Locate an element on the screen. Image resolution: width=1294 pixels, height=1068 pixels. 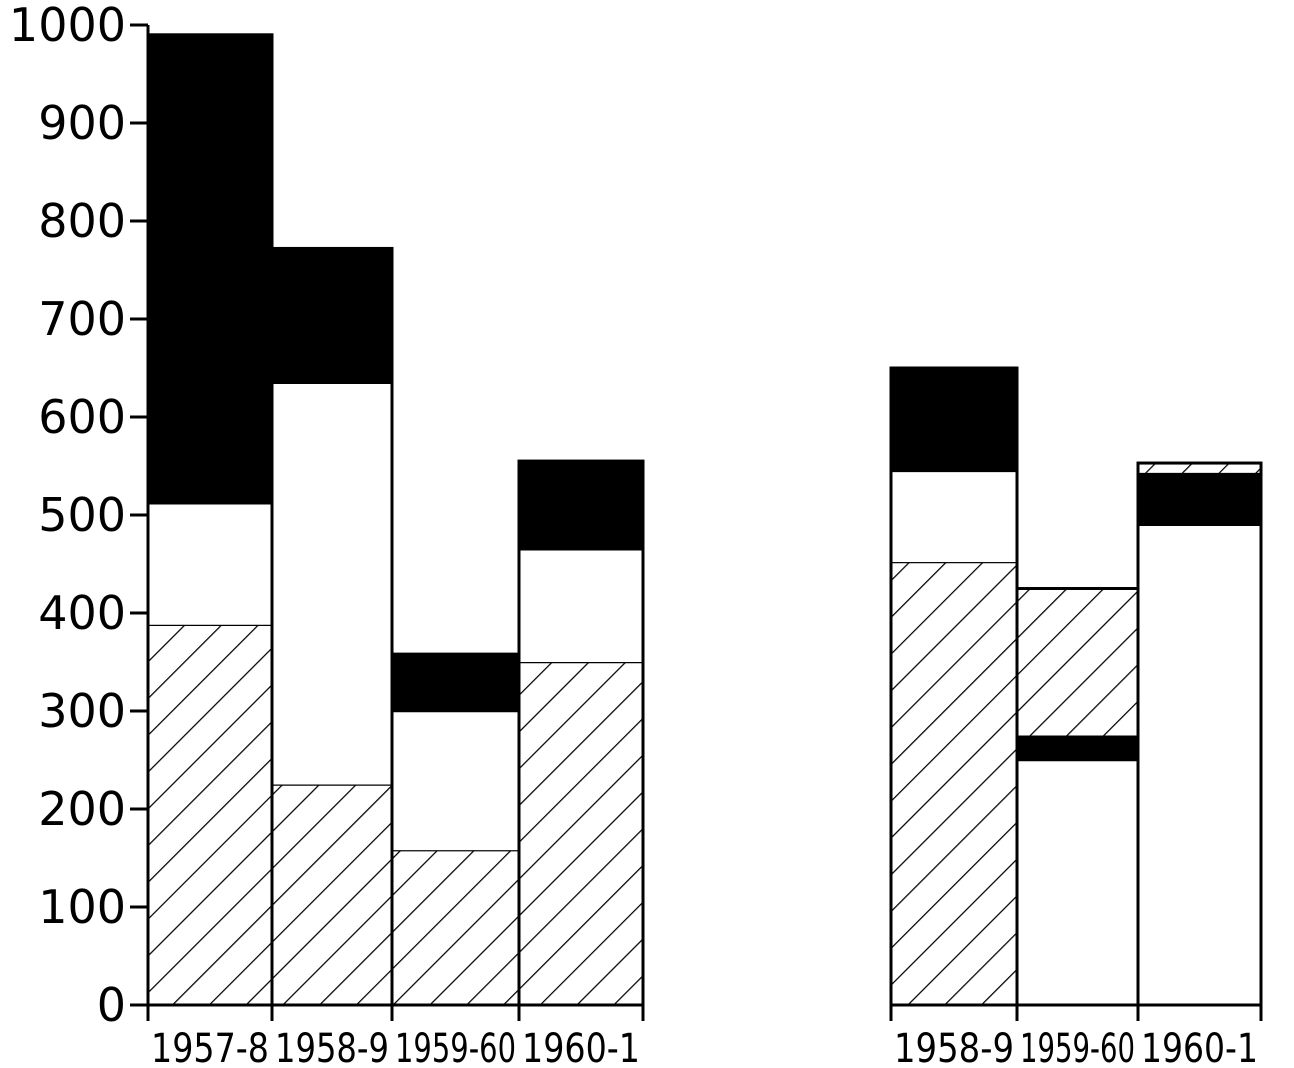
y-tick-label: 500 is located at coordinates (82, 515).